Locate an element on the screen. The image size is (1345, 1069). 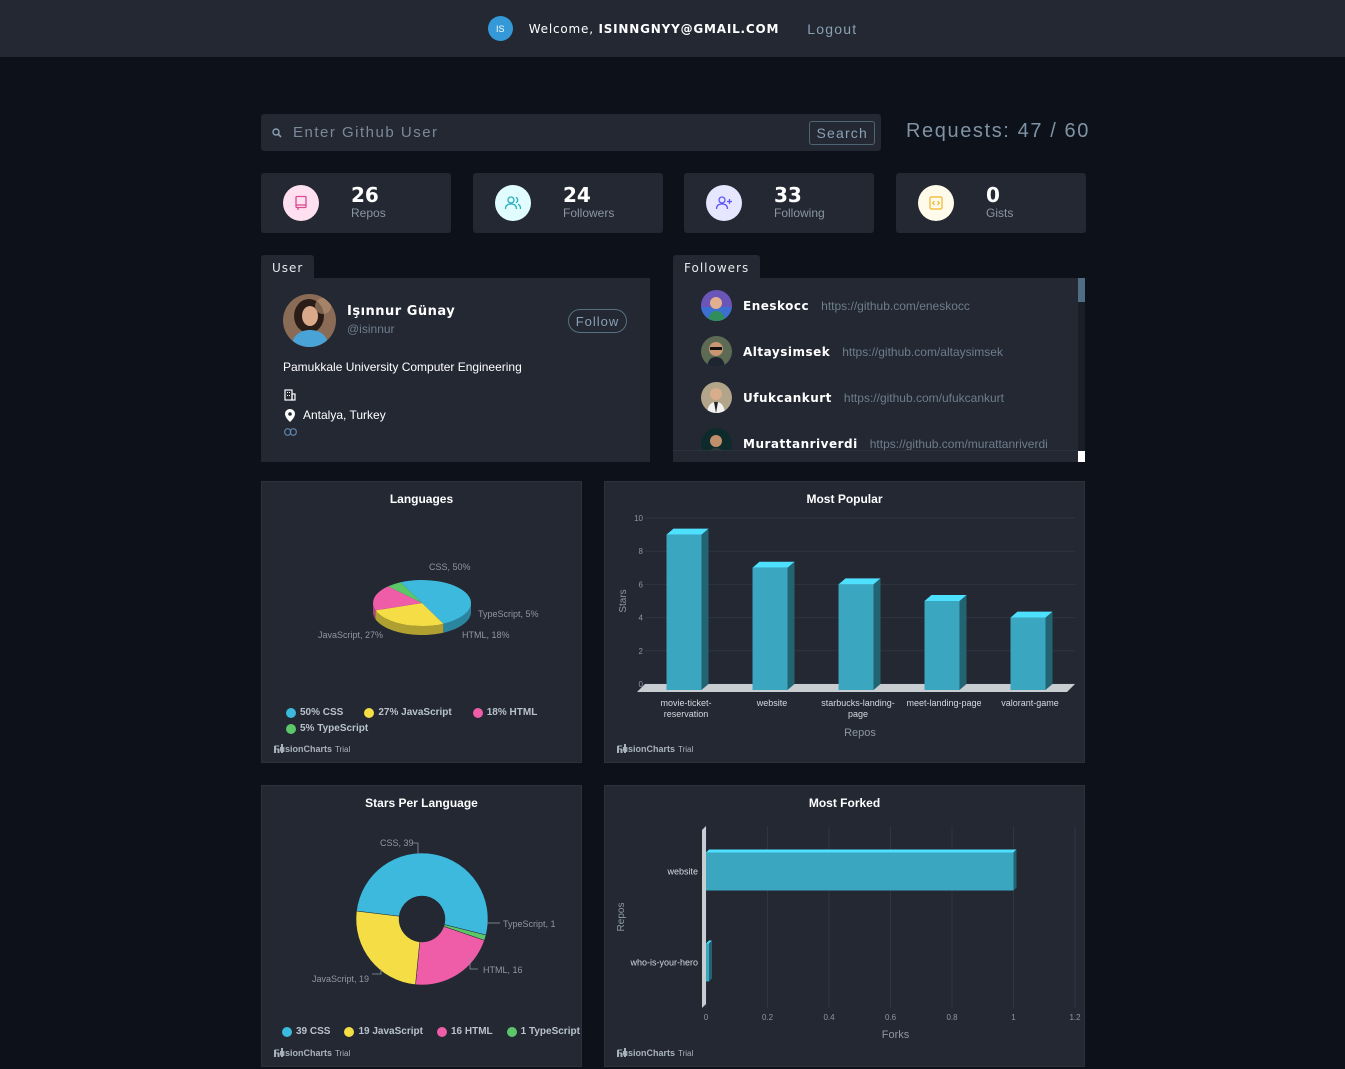
legend-item: 50% CSS is located at coordinates (314, 712).